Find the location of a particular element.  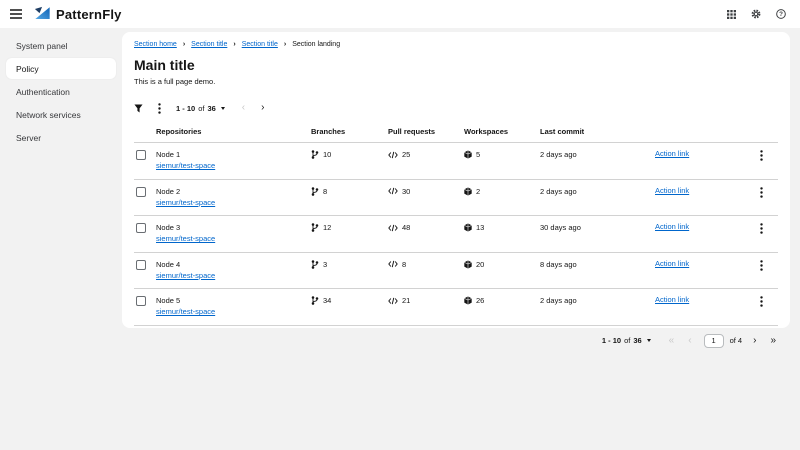

repo-name: Node 5 is located at coordinates (168, 300).